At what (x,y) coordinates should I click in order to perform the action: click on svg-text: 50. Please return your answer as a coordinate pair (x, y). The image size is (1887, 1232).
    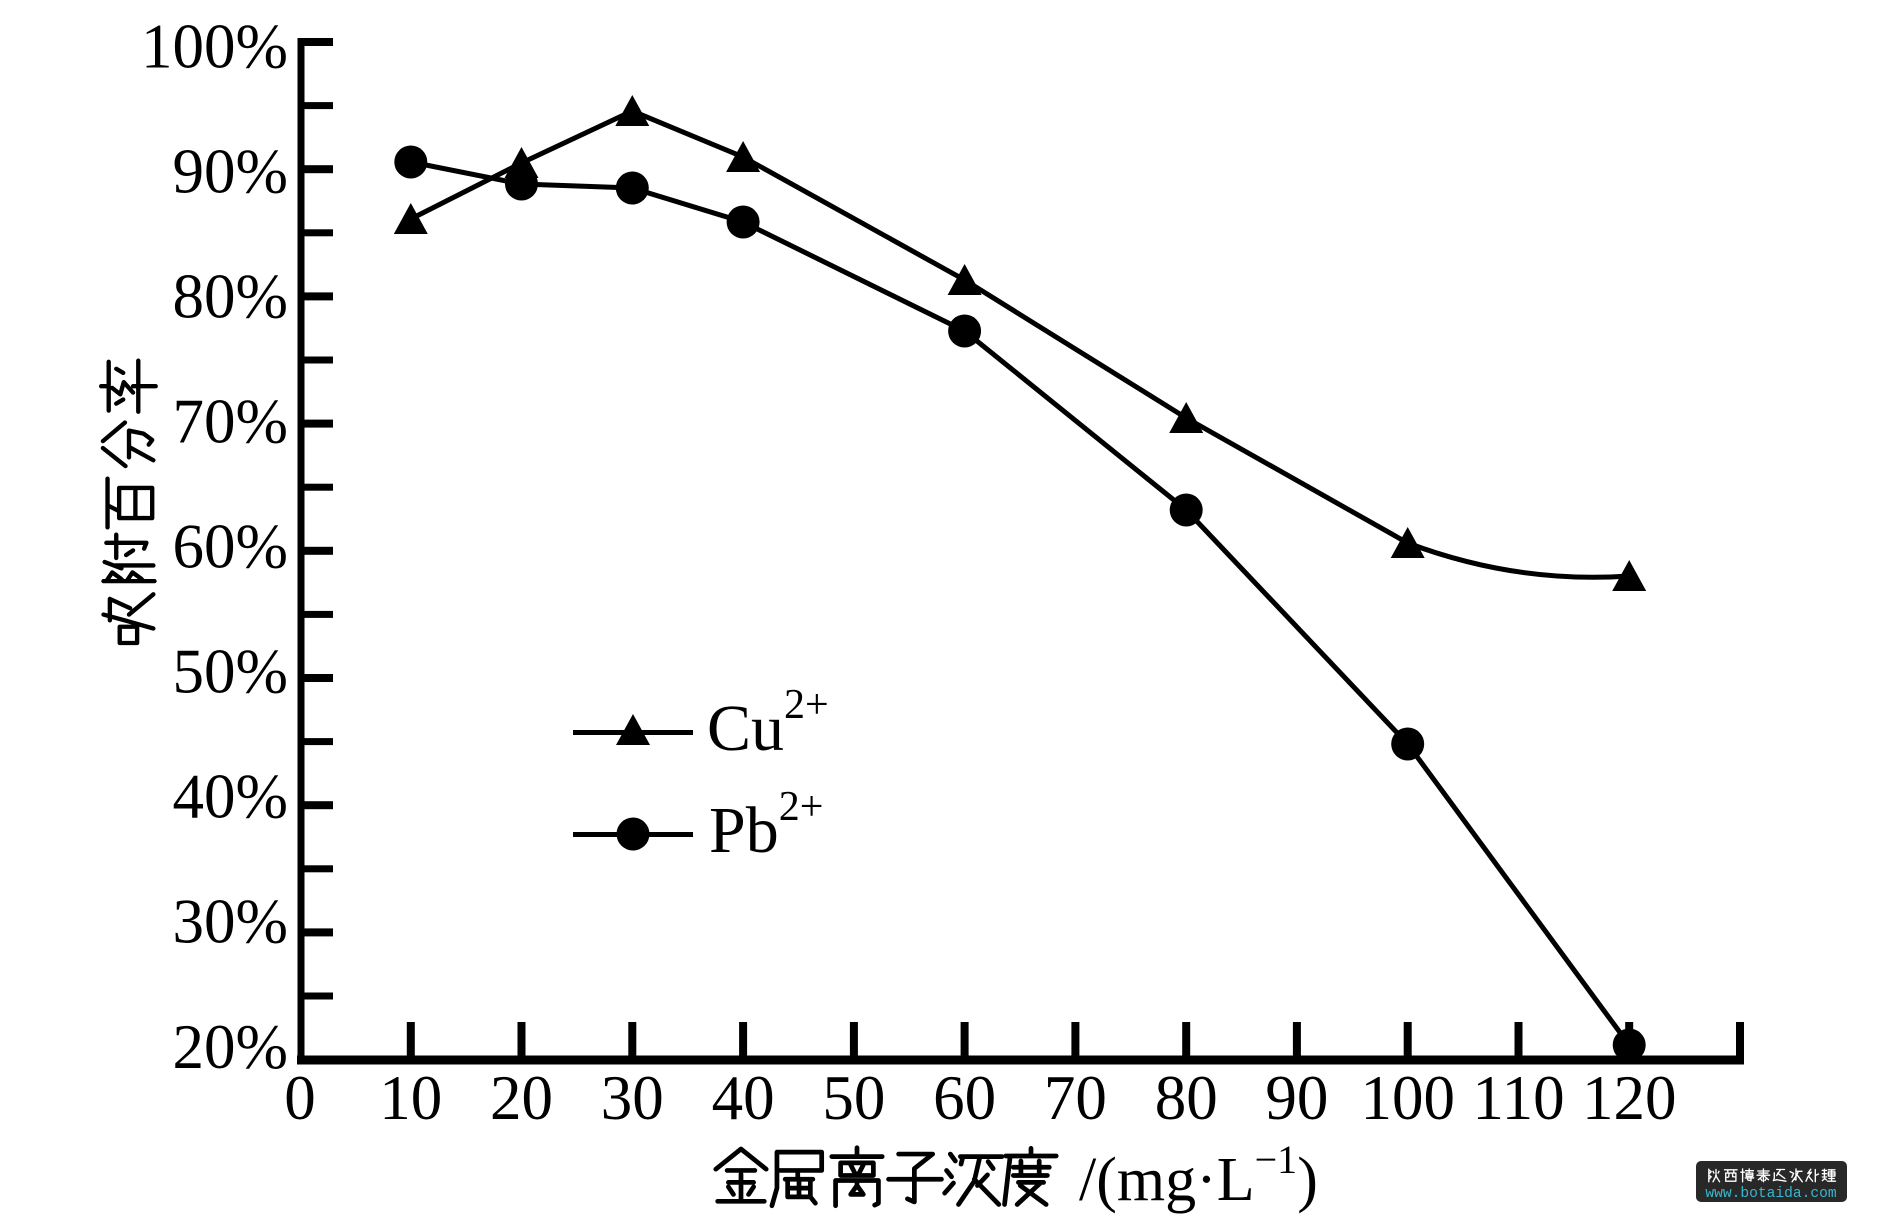
    Looking at the image, I should click on (853, 1098).